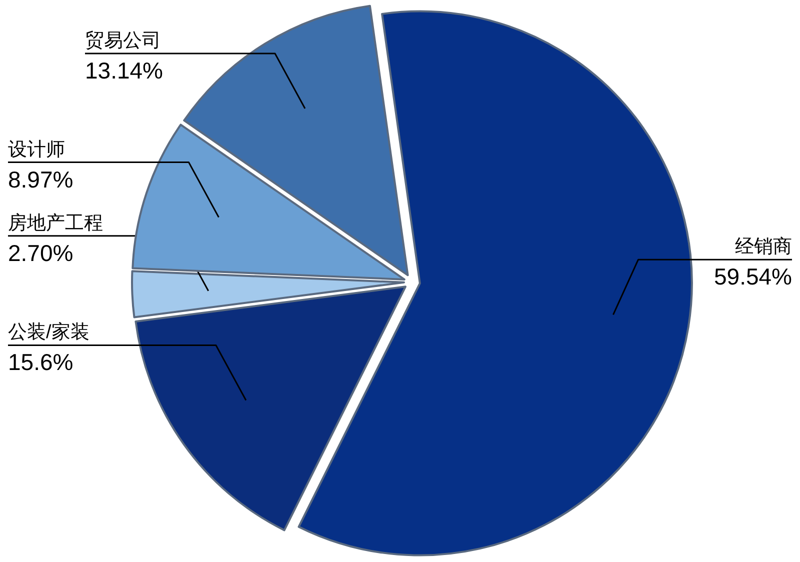 This screenshot has width=800, height=562. What do you see at coordinates (753, 277) in the screenshot?
I see `data-label: 59.54%` at bounding box center [753, 277].